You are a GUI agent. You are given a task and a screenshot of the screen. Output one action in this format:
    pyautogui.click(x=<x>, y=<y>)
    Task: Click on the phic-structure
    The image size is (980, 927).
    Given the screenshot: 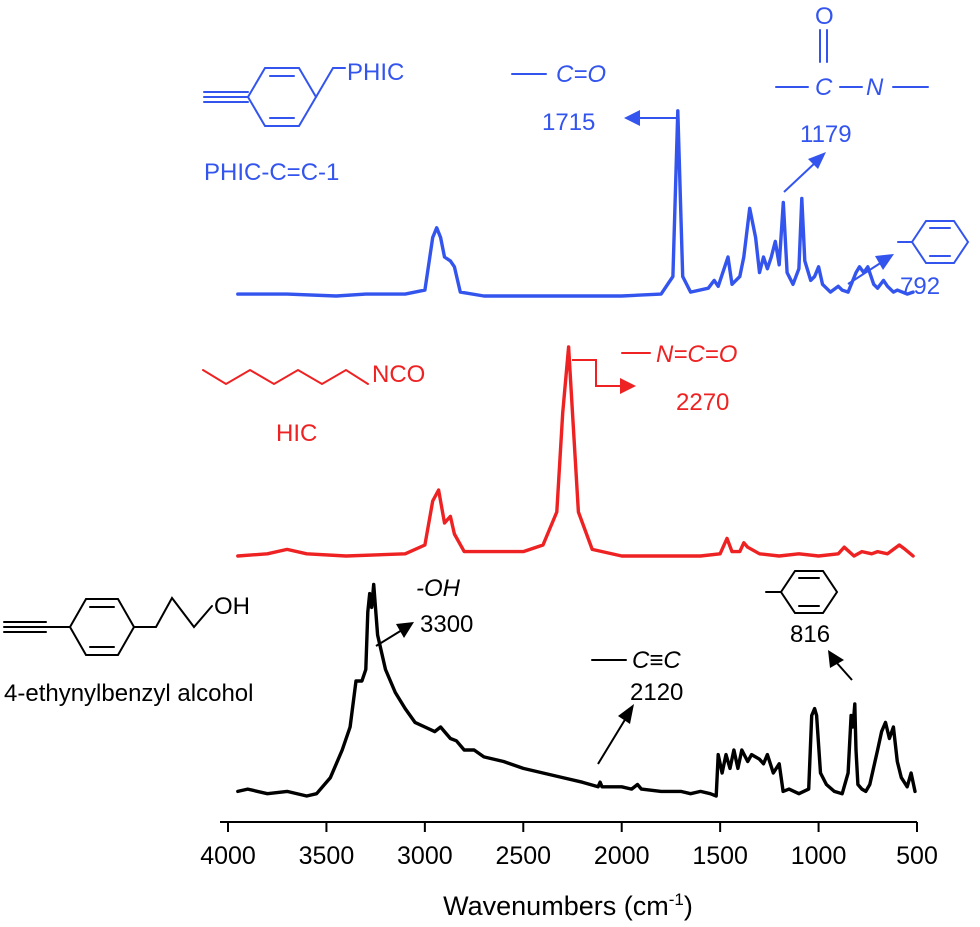 What is the action you would take?
    pyautogui.click(x=274, y=97)
    